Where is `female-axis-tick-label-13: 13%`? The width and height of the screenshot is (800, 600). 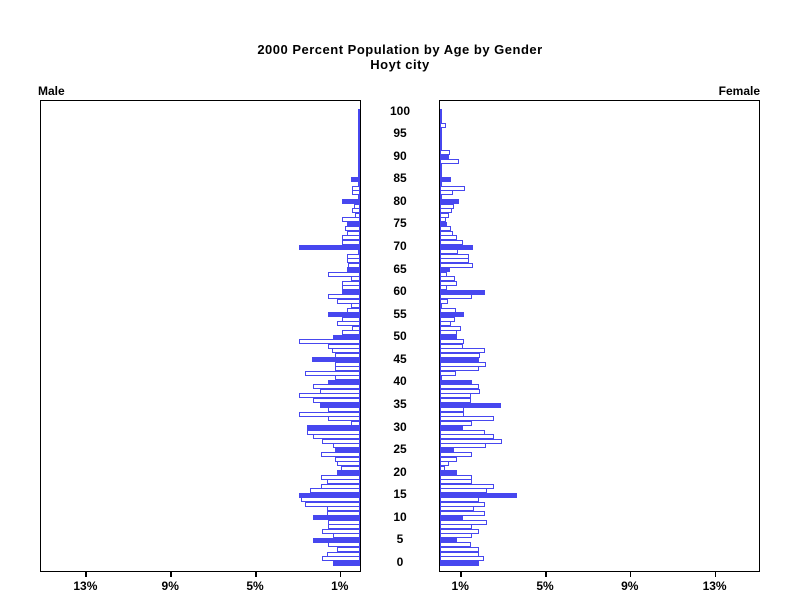
female-axis-tick-label-13: 13% is located at coordinates (714, 586).